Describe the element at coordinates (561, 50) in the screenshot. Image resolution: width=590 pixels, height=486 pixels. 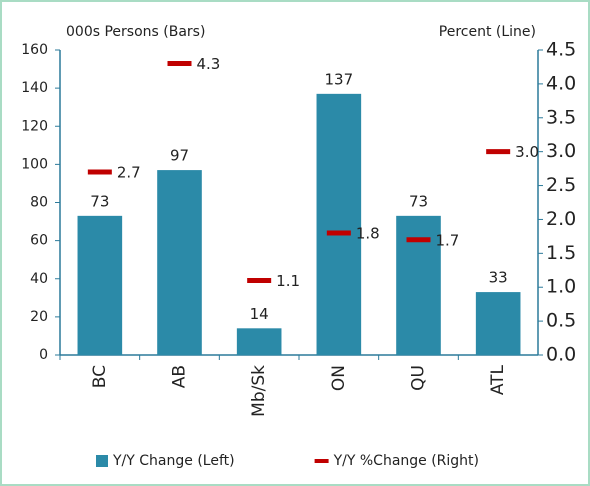
I see `y2-tick-label: 4.5` at that location.